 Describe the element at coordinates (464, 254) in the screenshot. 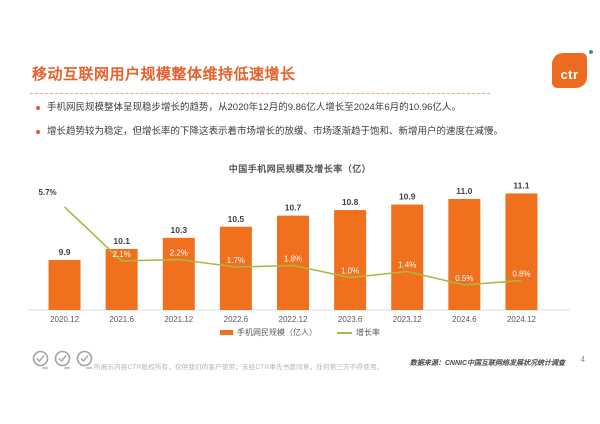

I see `bar-2024.6` at that location.